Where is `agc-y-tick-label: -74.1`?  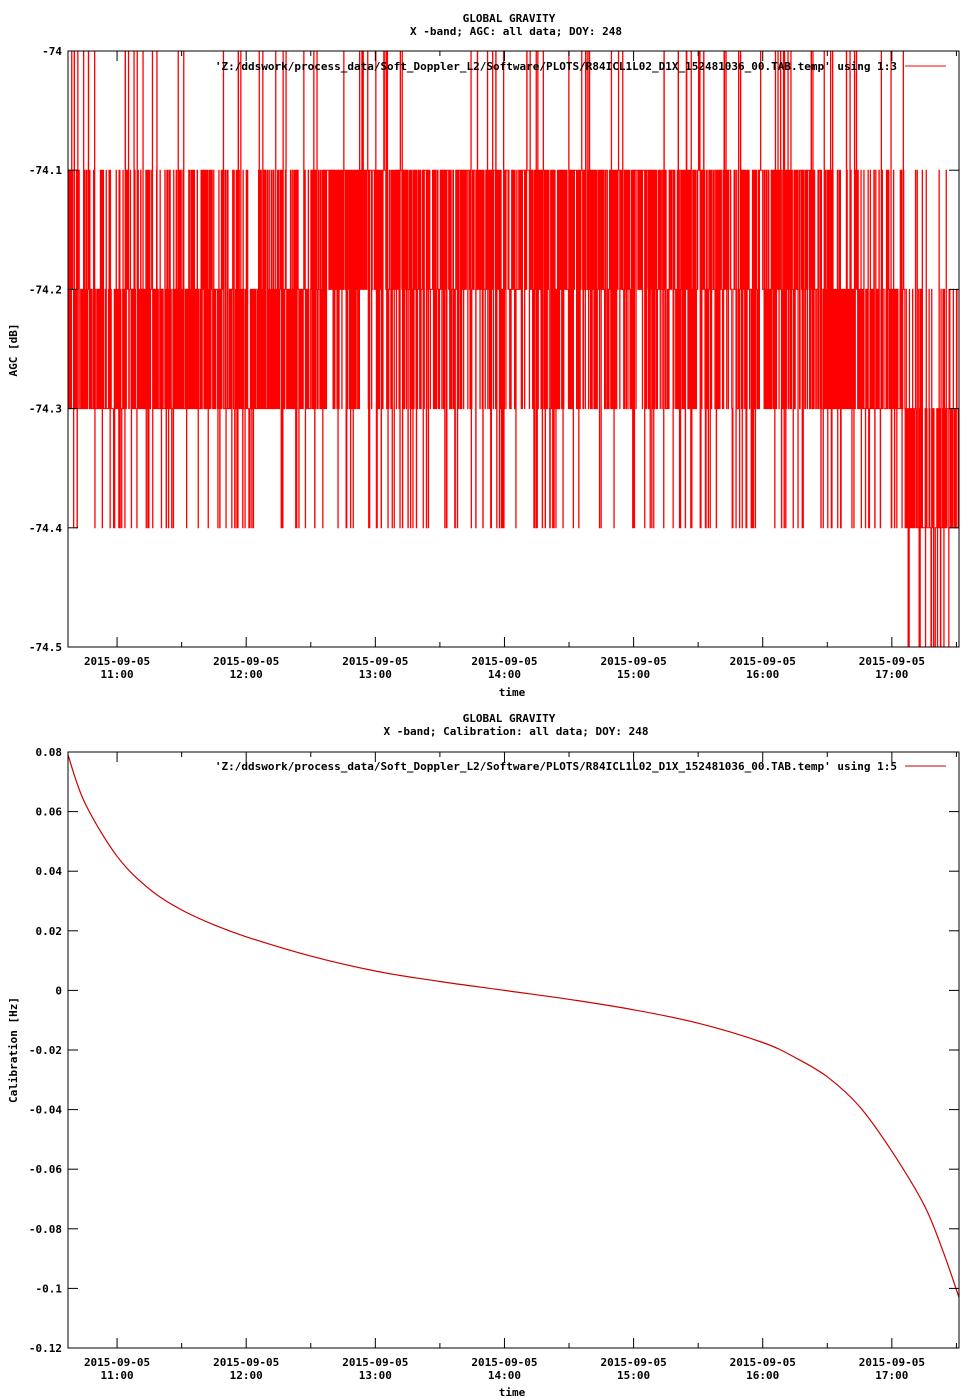
agc-y-tick-label: -74.1 is located at coordinates (45, 170).